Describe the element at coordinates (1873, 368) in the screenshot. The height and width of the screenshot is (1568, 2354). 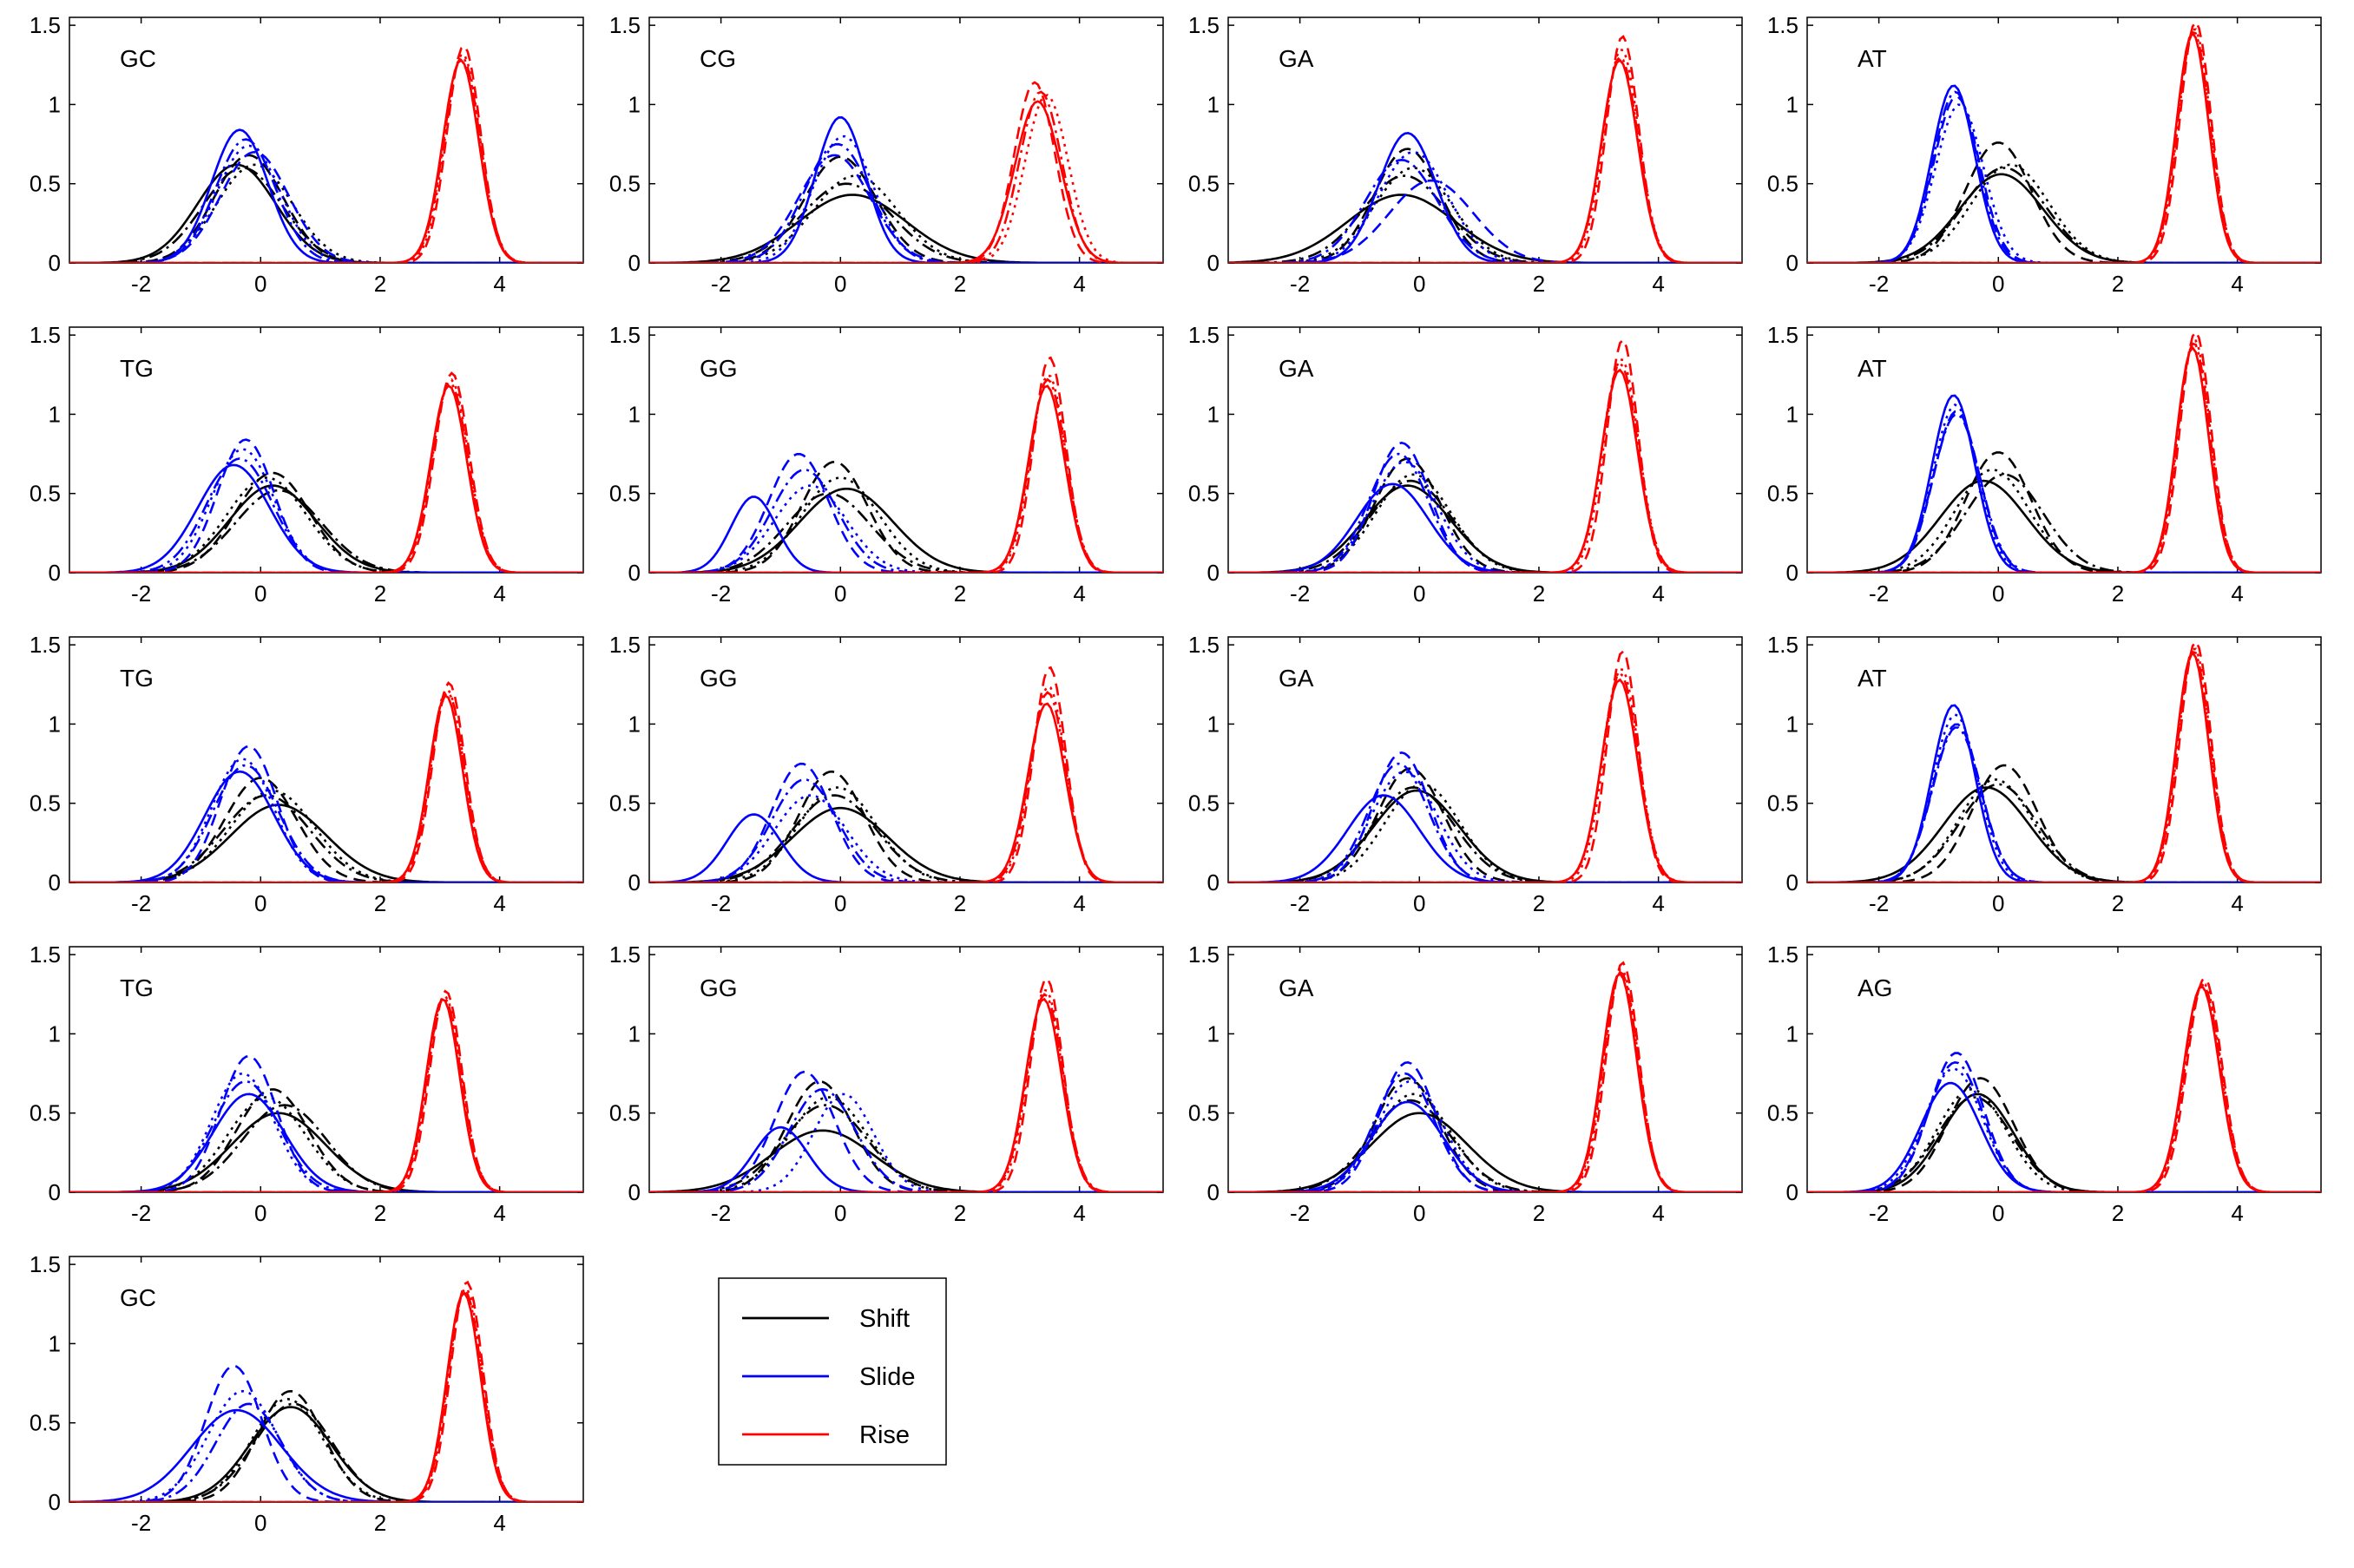
I see `panel-label: AT` at that location.